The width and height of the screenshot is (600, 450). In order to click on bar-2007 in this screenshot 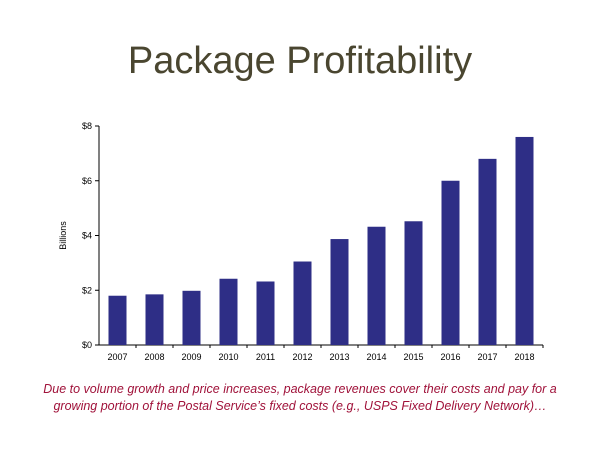, I will do `click(117, 320)`.